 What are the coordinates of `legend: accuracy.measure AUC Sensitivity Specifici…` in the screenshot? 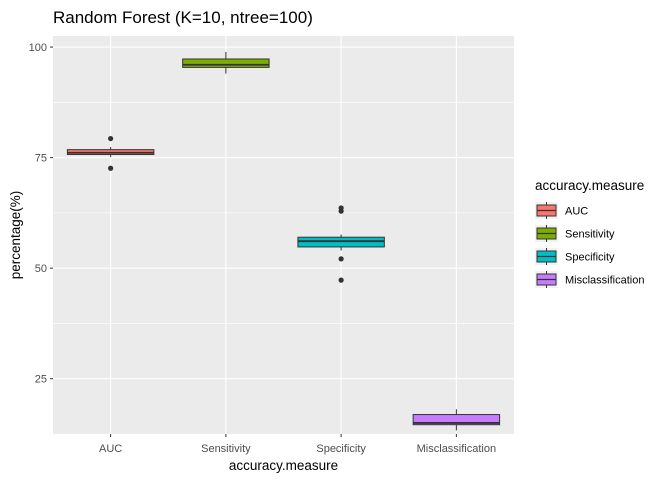 It's located at (589, 233).